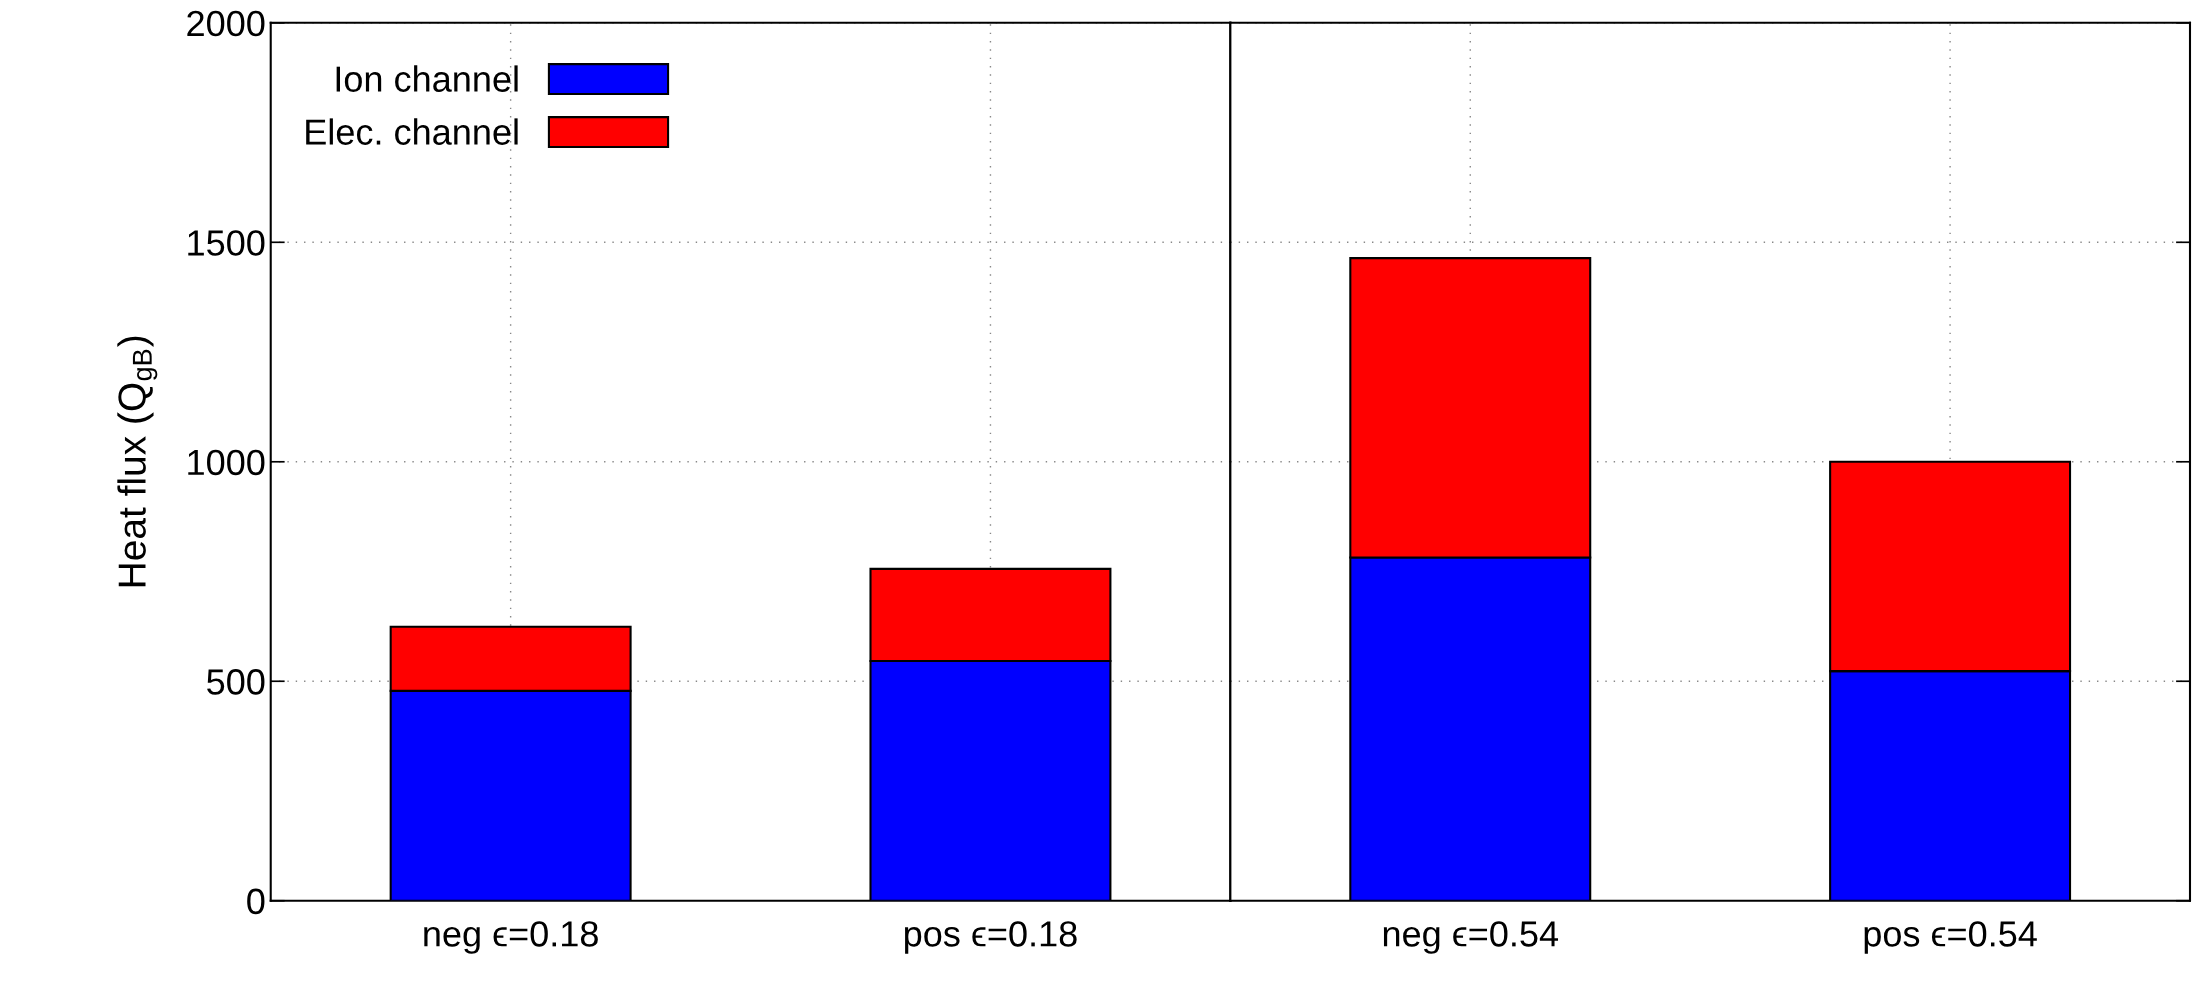  What do you see at coordinates (511, 937) in the screenshot?
I see `x-tick-label: neg ϵ=0.18` at bounding box center [511, 937].